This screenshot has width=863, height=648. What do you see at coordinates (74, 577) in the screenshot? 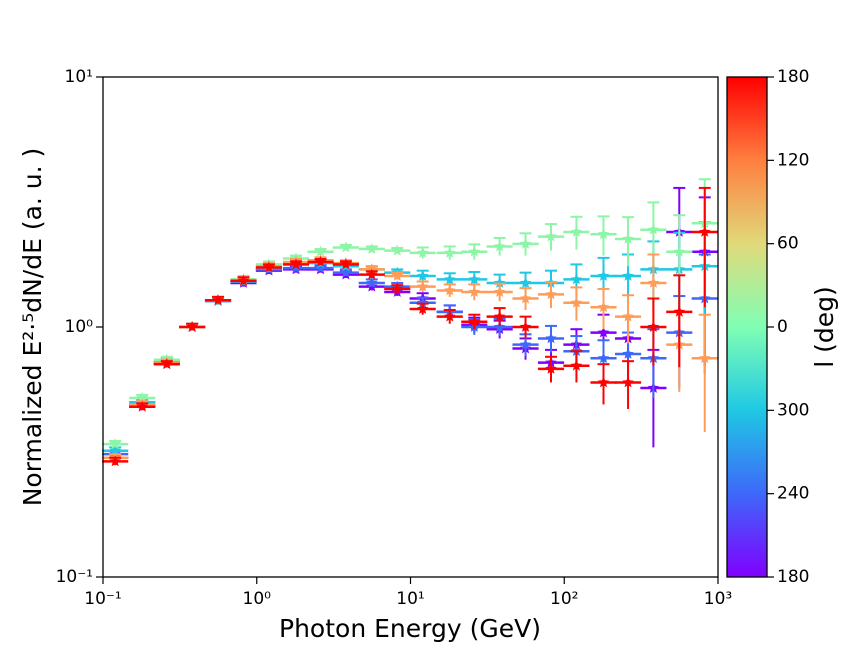
I see `y-tick-label: 10⁻¹` at bounding box center [74, 577].